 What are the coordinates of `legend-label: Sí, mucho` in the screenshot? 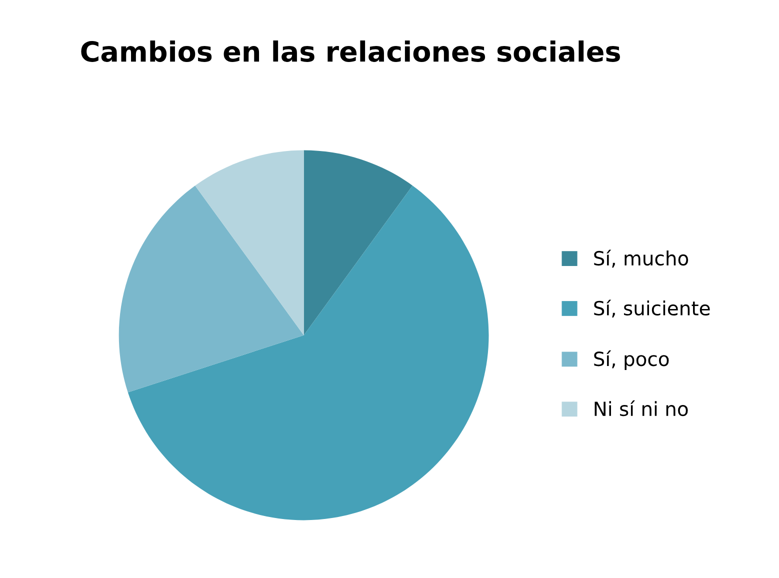 It's located at (641, 259).